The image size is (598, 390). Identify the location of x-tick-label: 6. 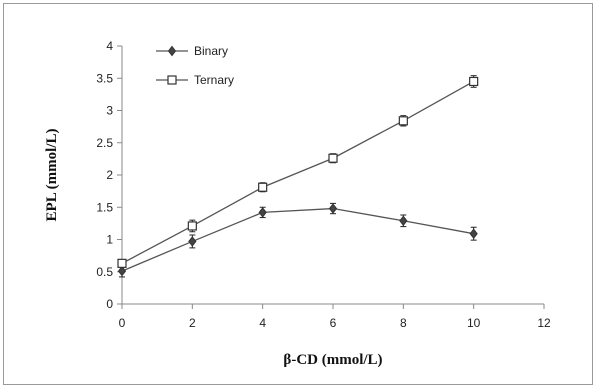
(333, 323).